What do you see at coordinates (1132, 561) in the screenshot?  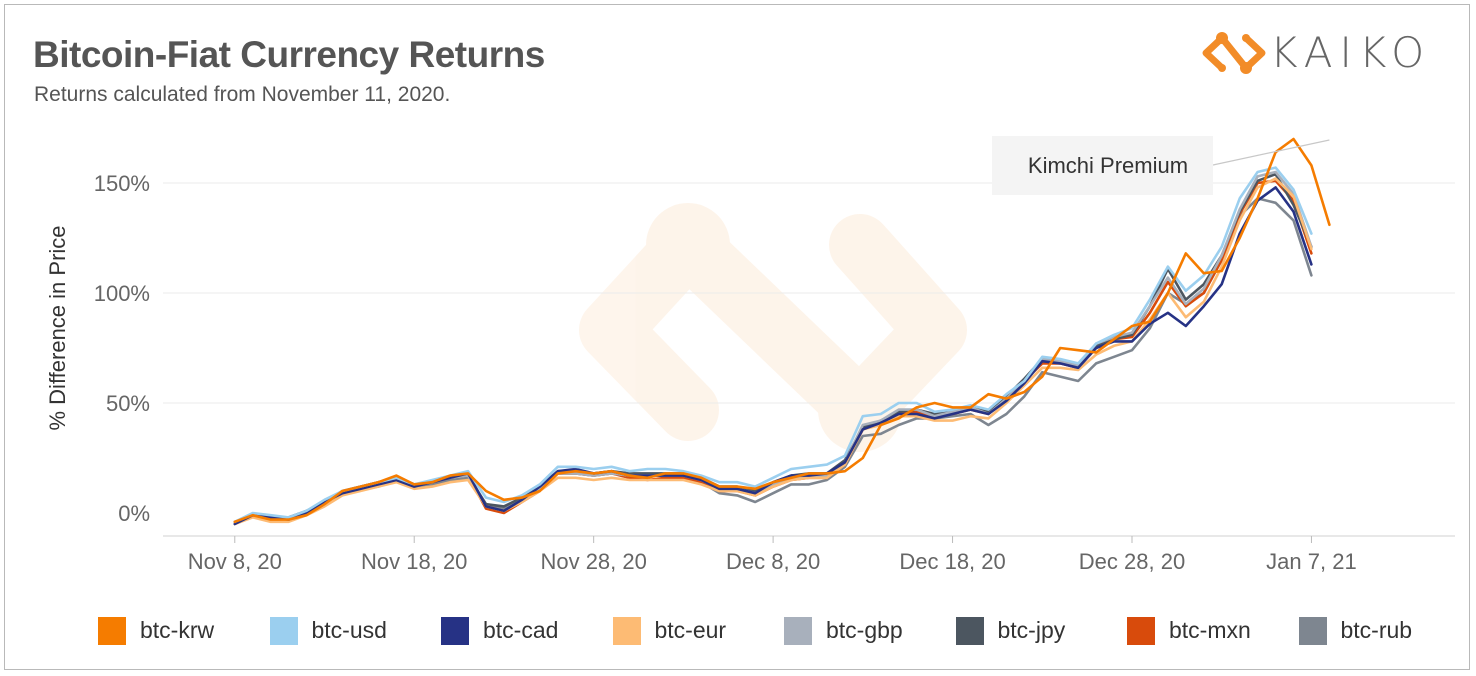 I see `x-tick-label: Dec 28, 20` at bounding box center [1132, 561].